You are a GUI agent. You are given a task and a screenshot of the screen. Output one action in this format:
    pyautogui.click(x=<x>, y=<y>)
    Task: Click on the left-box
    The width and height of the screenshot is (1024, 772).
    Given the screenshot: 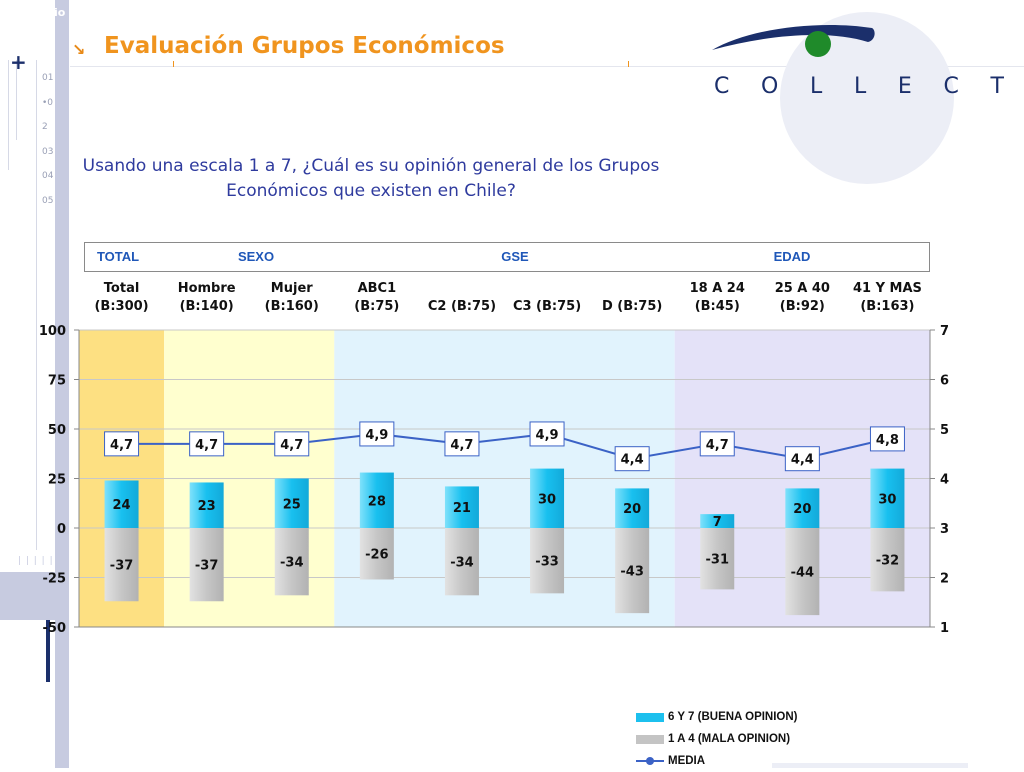 What is the action you would take?
    pyautogui.click(x=29, y=596)
    